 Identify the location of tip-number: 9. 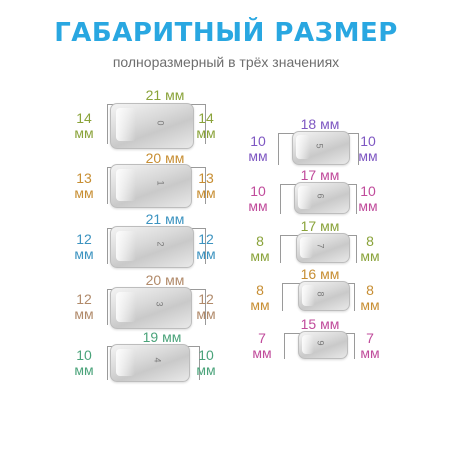
(320, 343).